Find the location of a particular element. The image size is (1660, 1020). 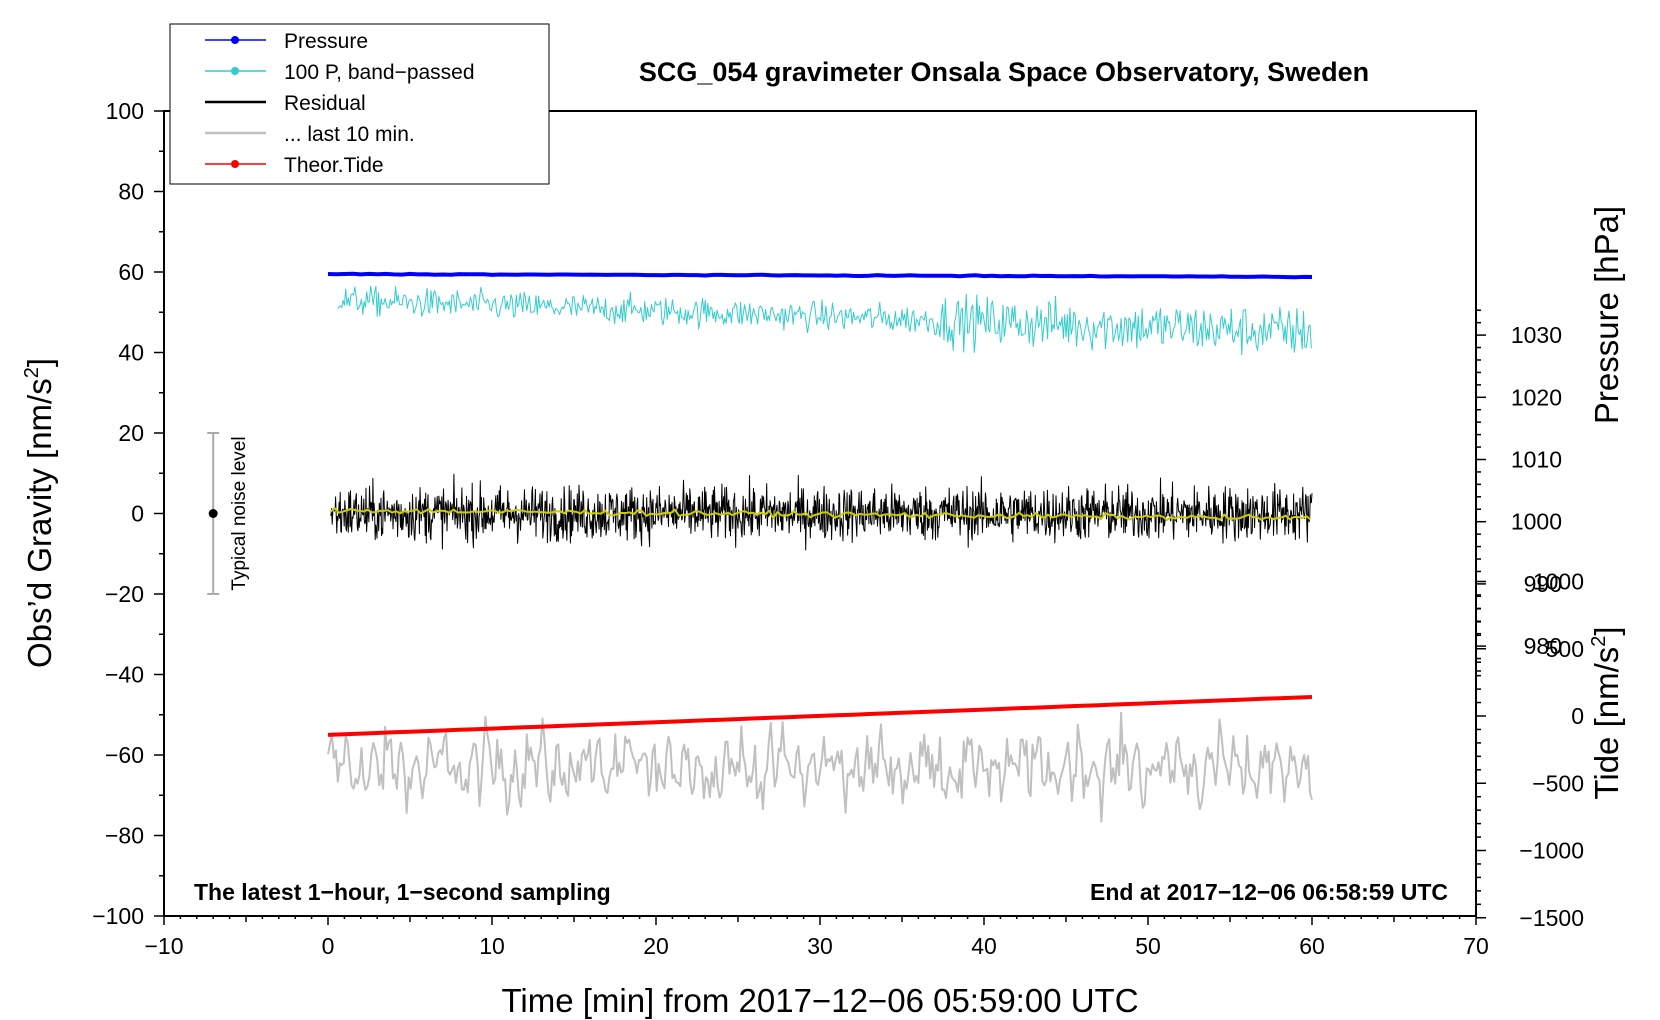

legend-entry-last10: ... last 10 min. is located at coordinates (310, 134).